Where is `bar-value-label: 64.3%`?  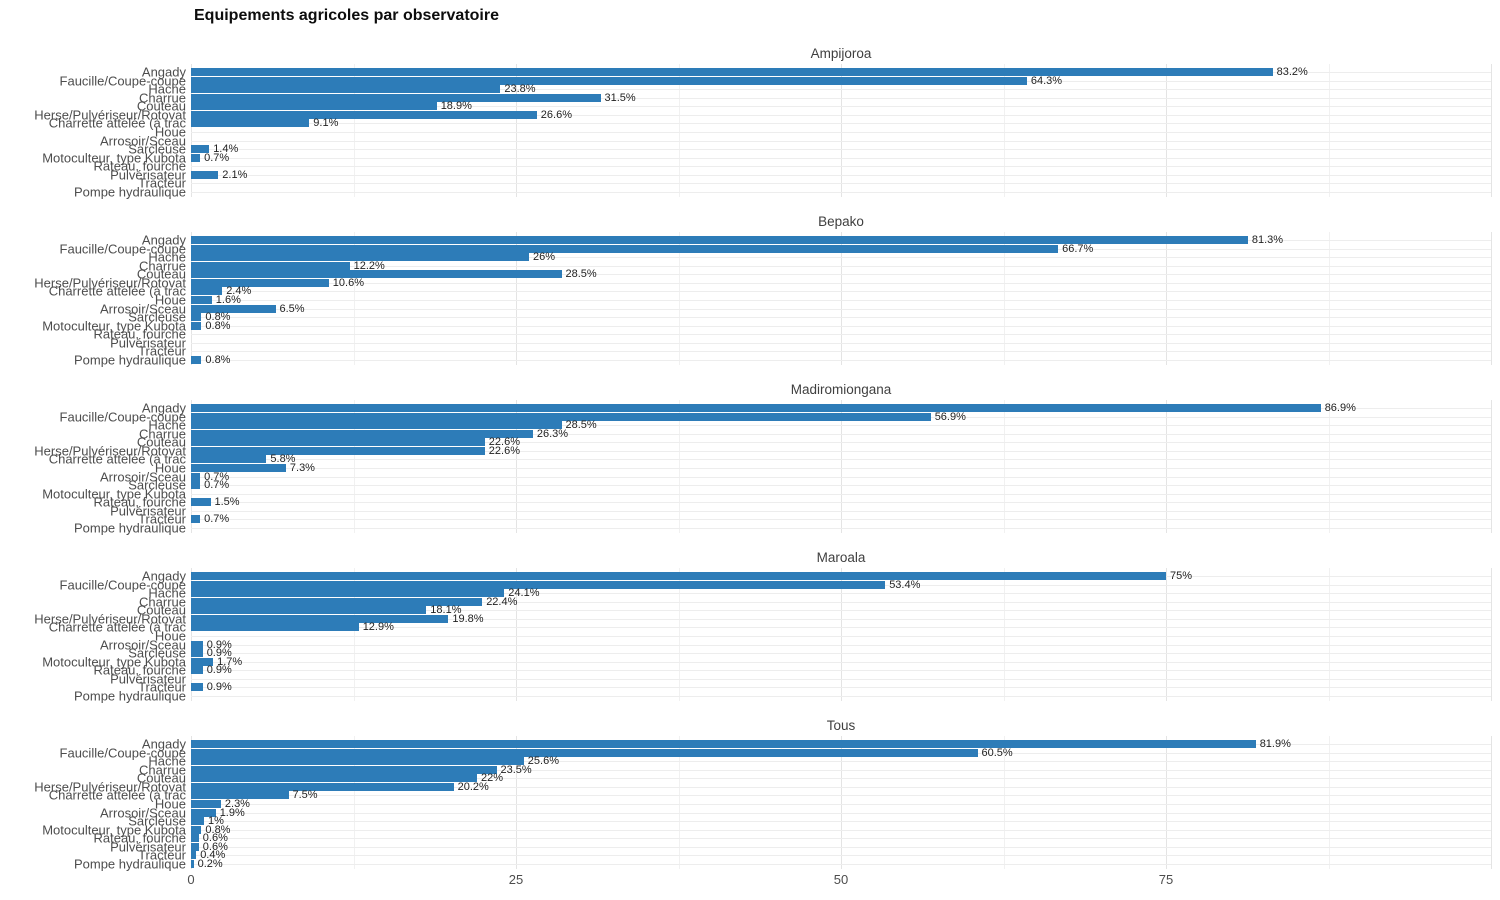 bar-value-label: 64.3% is located at coordinates (1046, 80).